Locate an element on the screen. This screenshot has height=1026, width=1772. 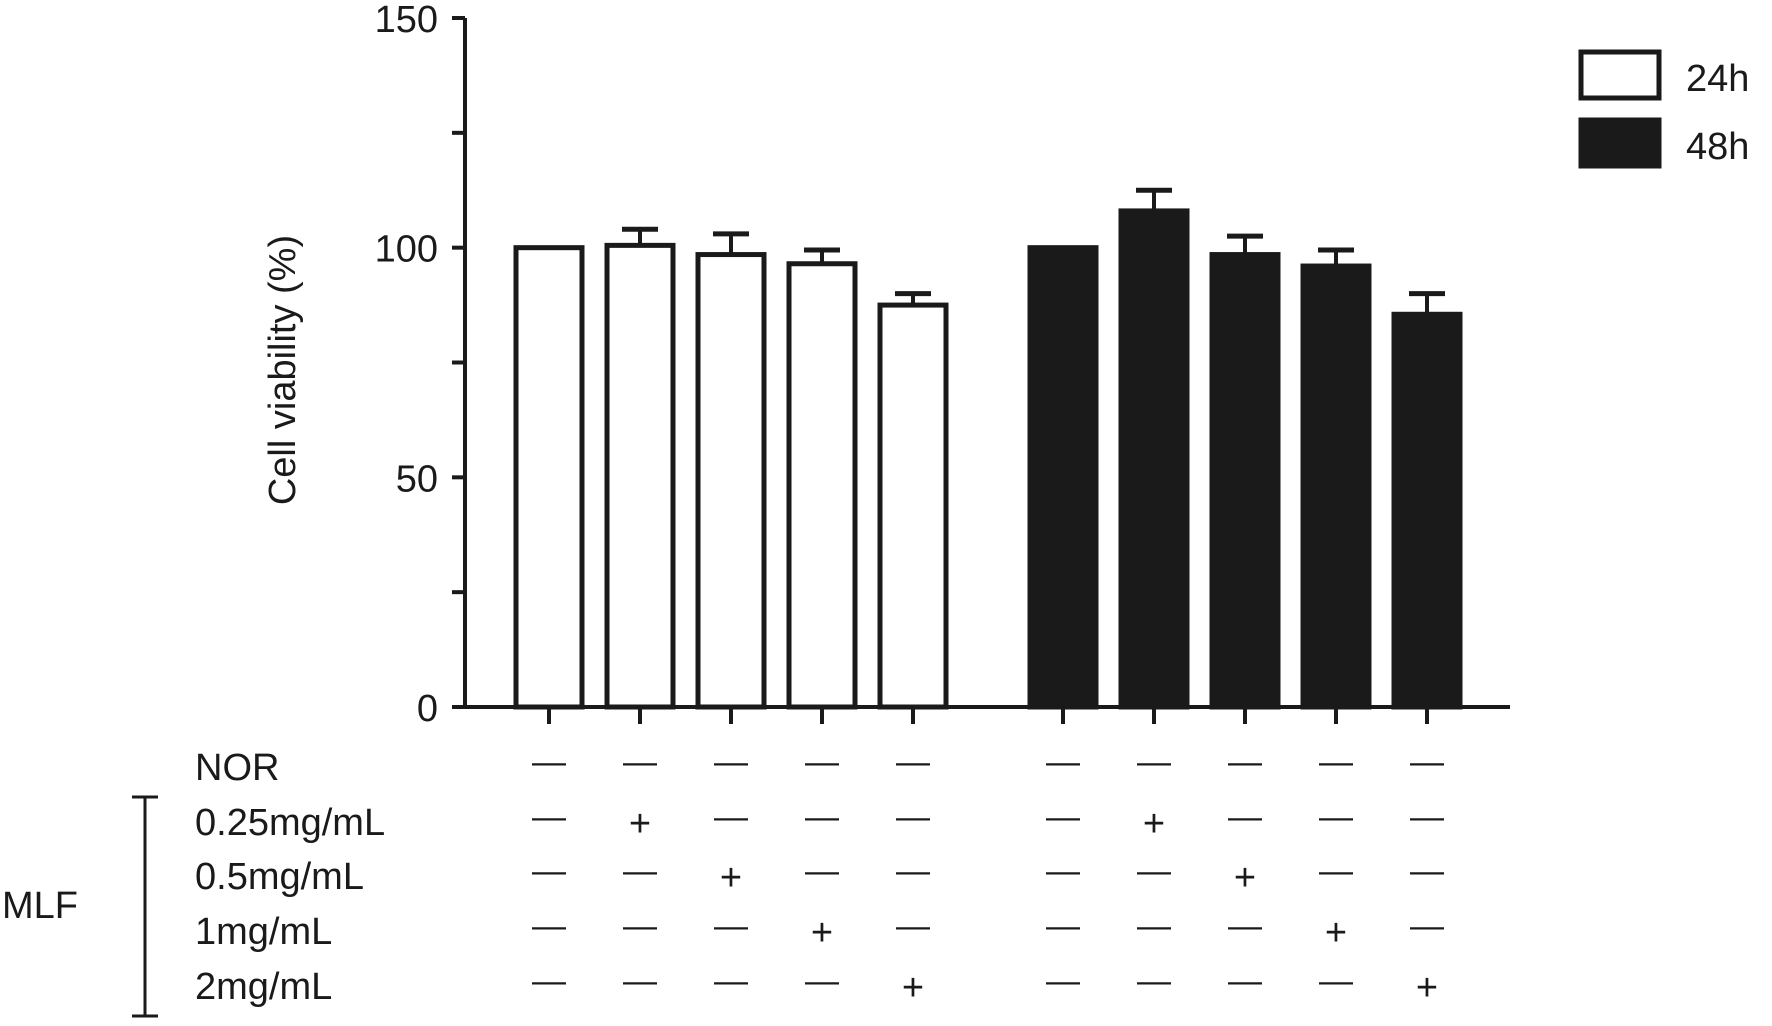
legend-label-48h: 48h is located at coordinates (1717, 147).